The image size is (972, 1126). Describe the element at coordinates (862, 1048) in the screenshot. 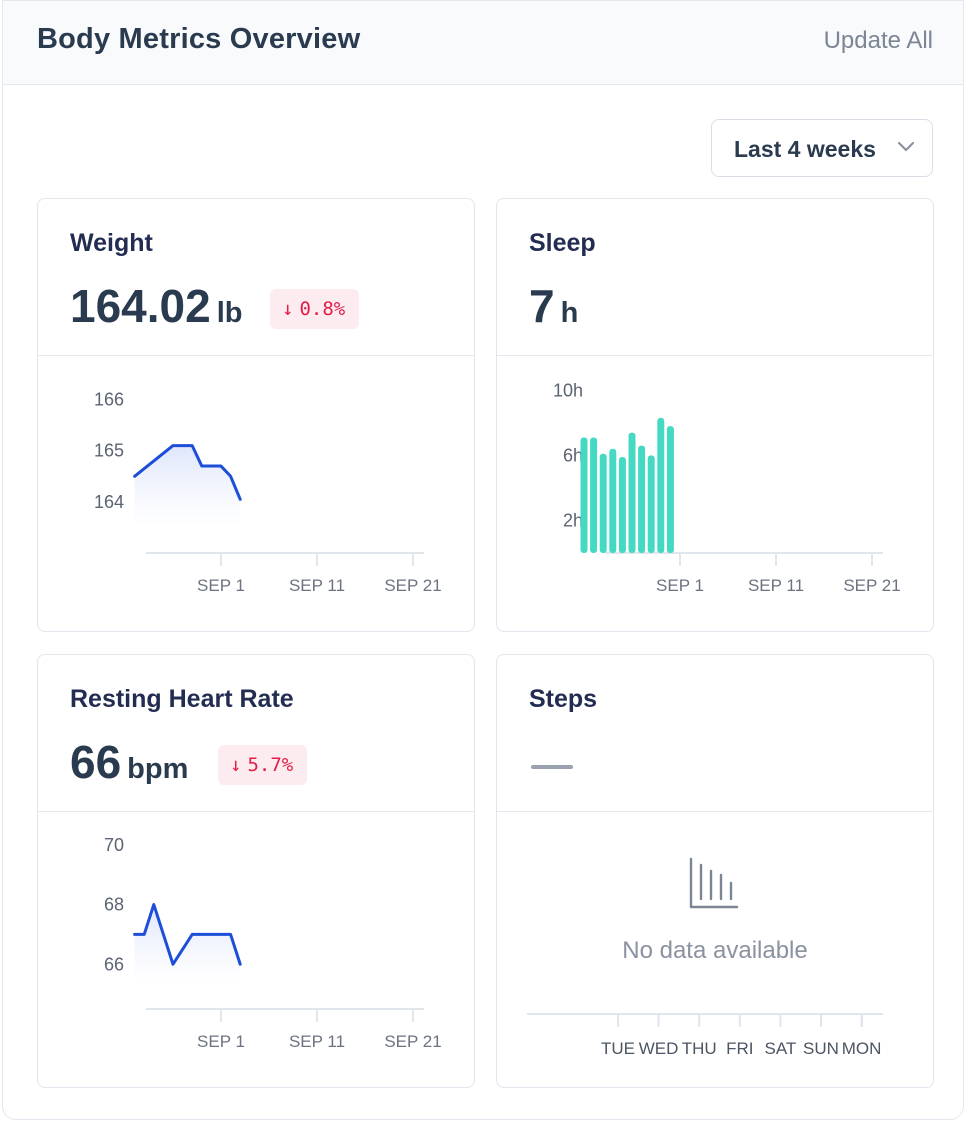

I see `x-tick-label: MON` at that location.